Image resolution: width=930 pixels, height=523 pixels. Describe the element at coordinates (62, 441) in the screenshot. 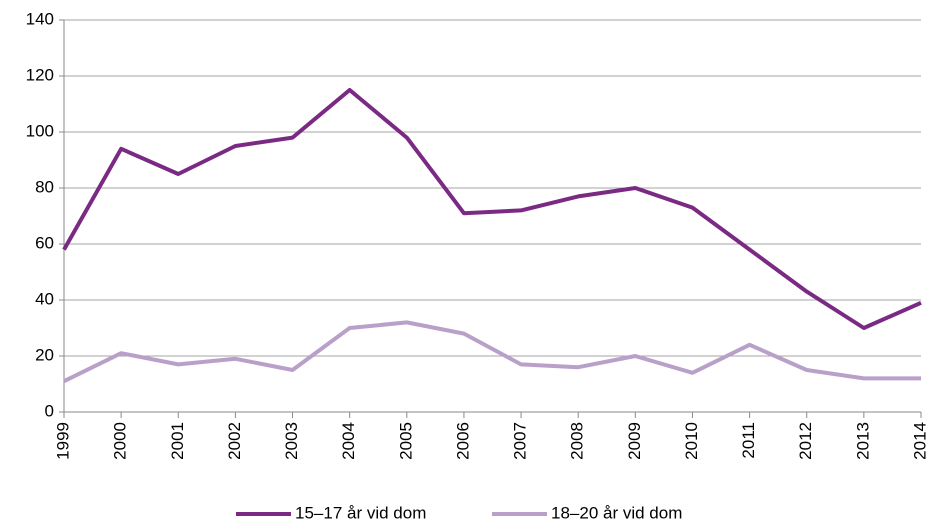

I see `x-tick-label: 1999` at that location.